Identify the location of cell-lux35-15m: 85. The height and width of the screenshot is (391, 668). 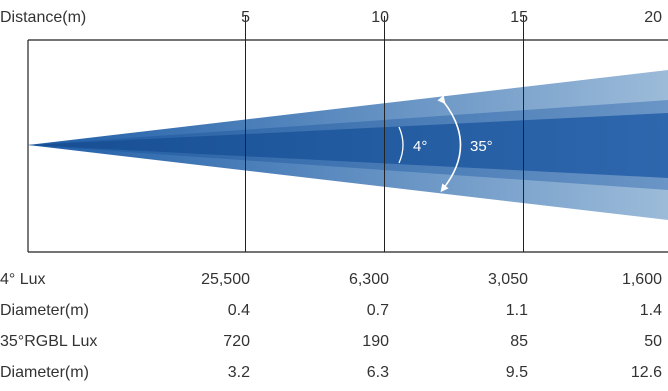
(519, 341).